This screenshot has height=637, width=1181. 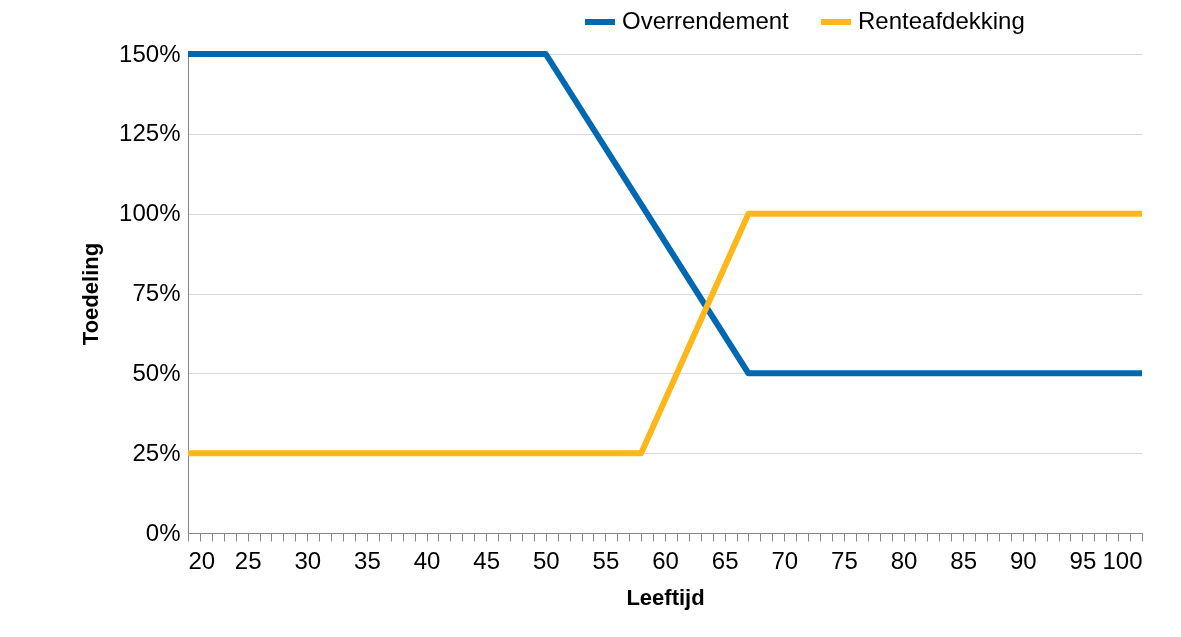 What do you see at coordinates (163, 532) in the screenshot?
I see `y-tick-label: 0%` at bounding box center [163, 532].